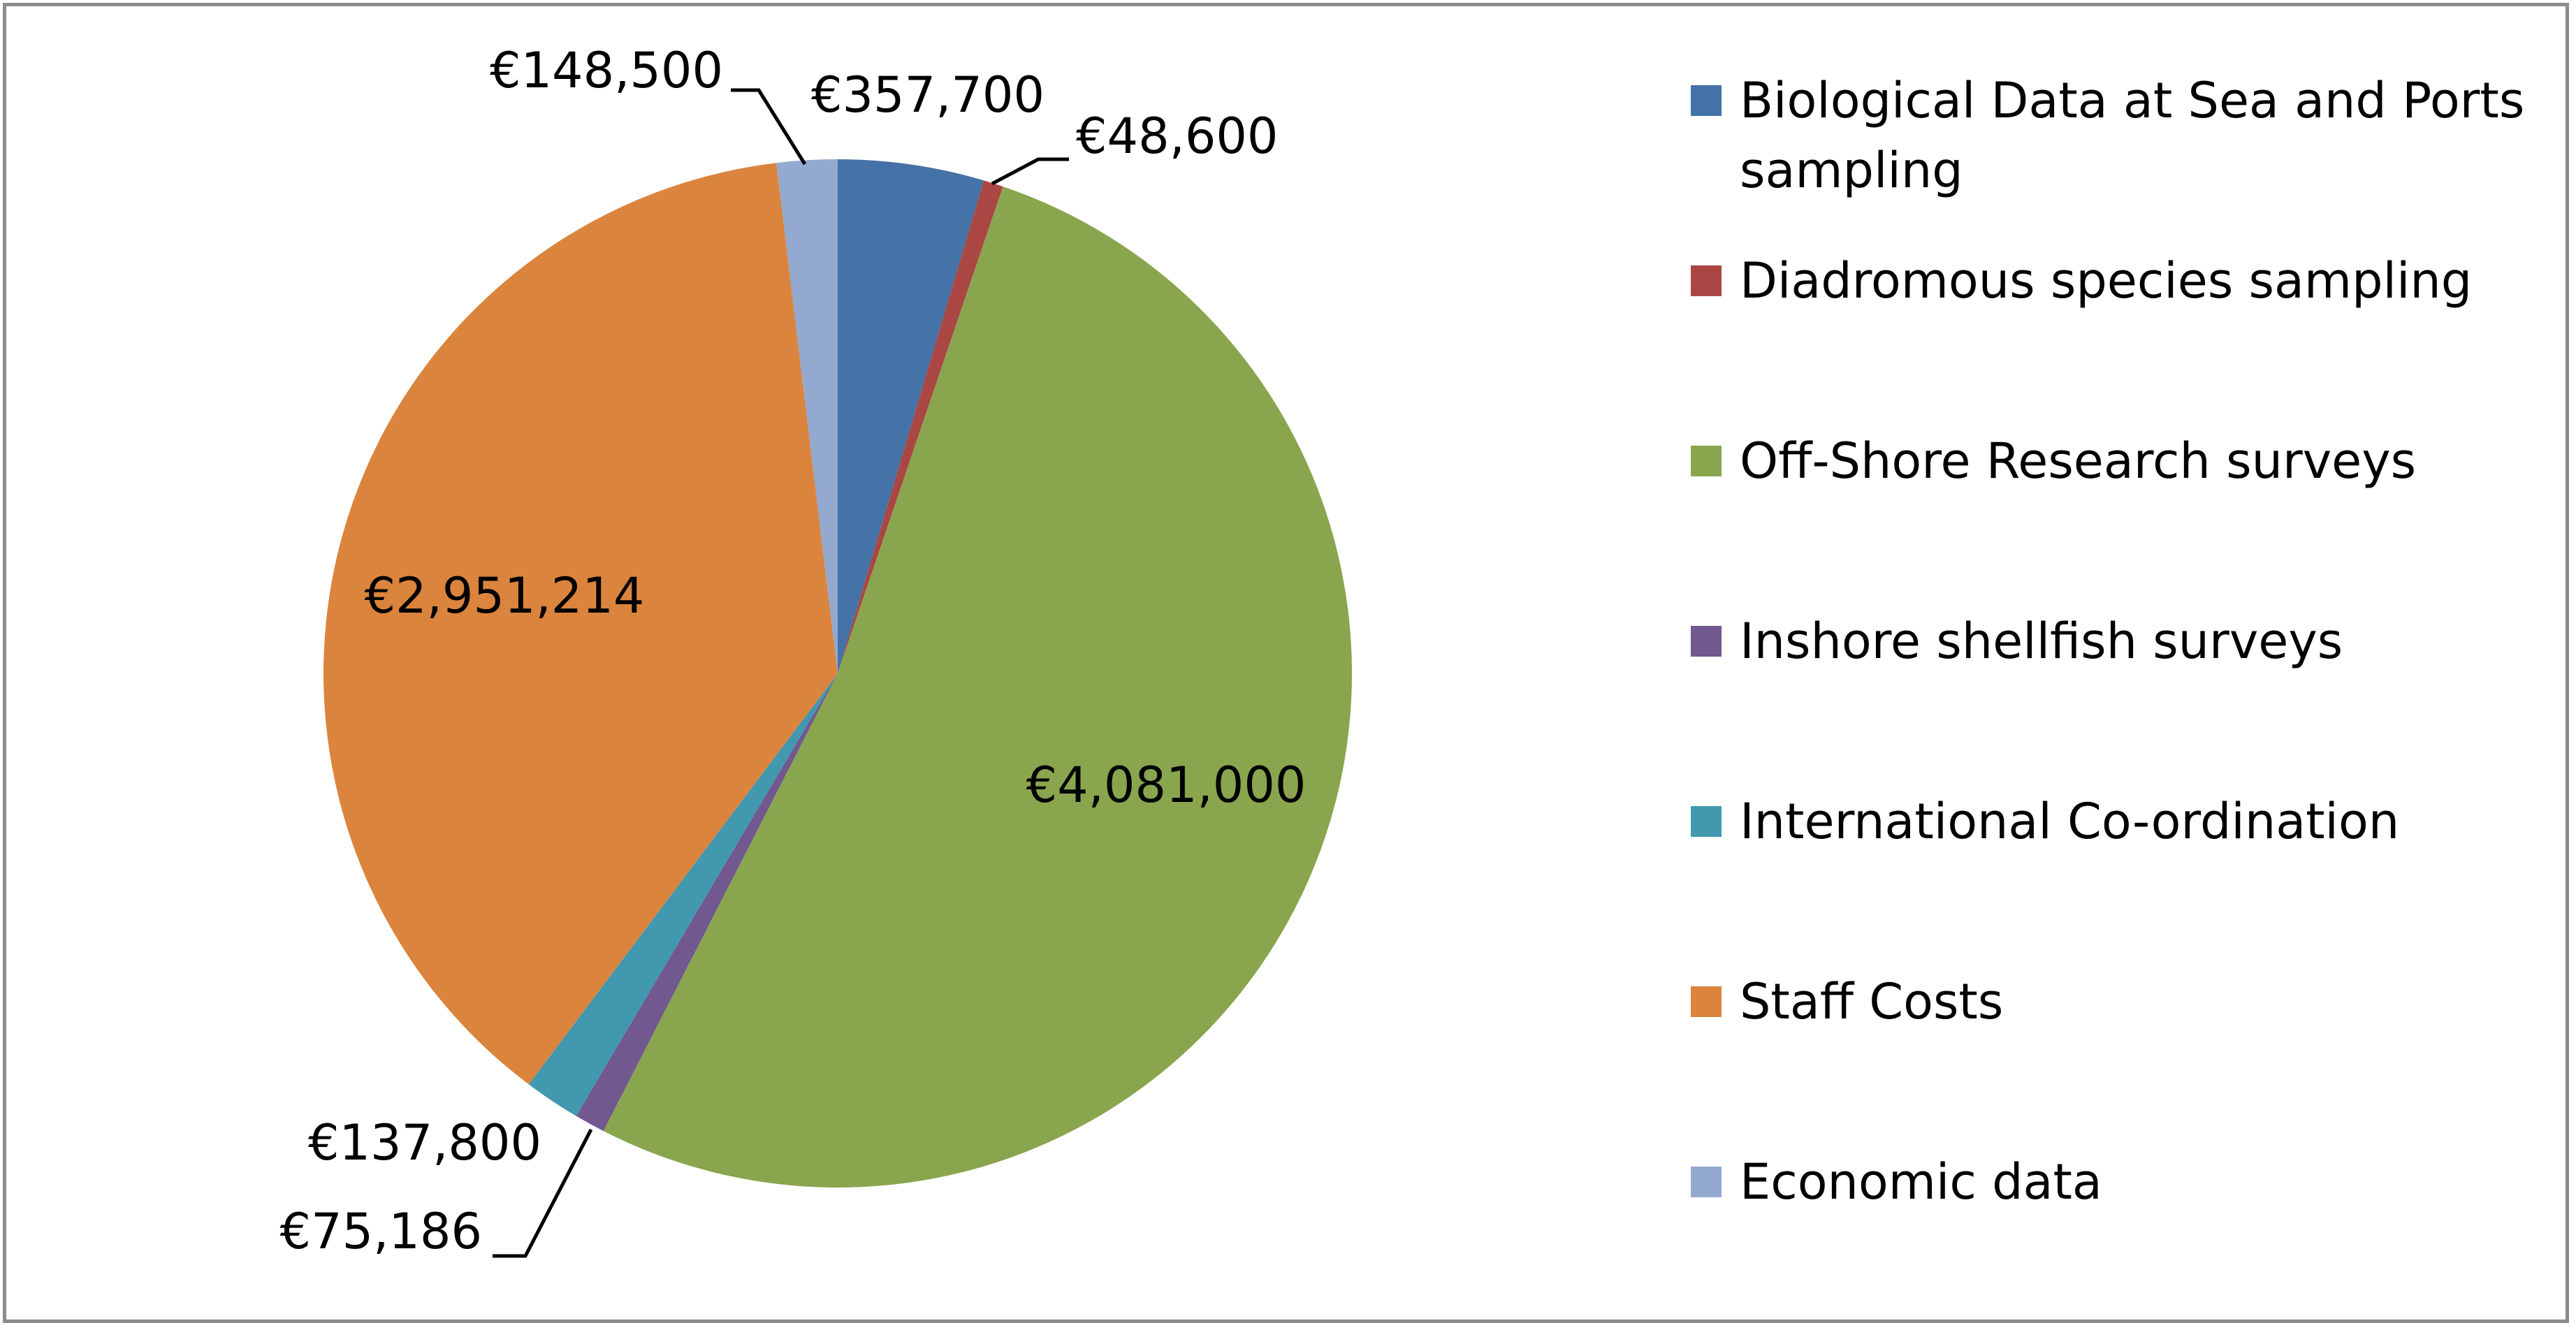  What do you see at coordinates (2070, 821) in the screenshot?
I see `legend-label: International Co-ordination` at bounding box center [2070, 821].